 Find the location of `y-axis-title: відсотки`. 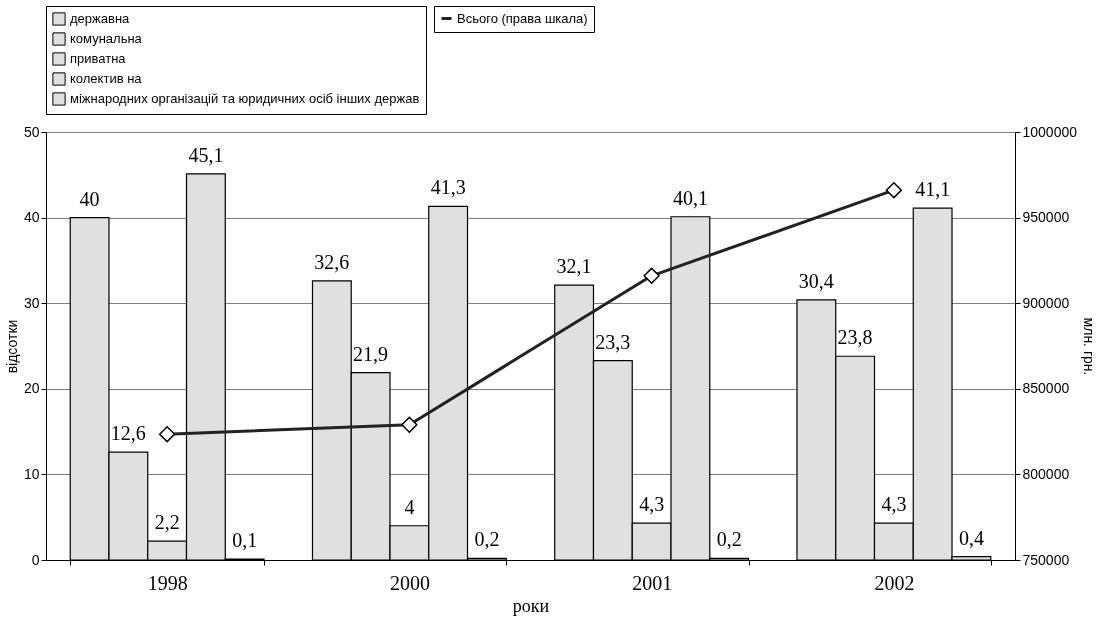

y-axis-title: відсотки is located at coordinates (11, 346).